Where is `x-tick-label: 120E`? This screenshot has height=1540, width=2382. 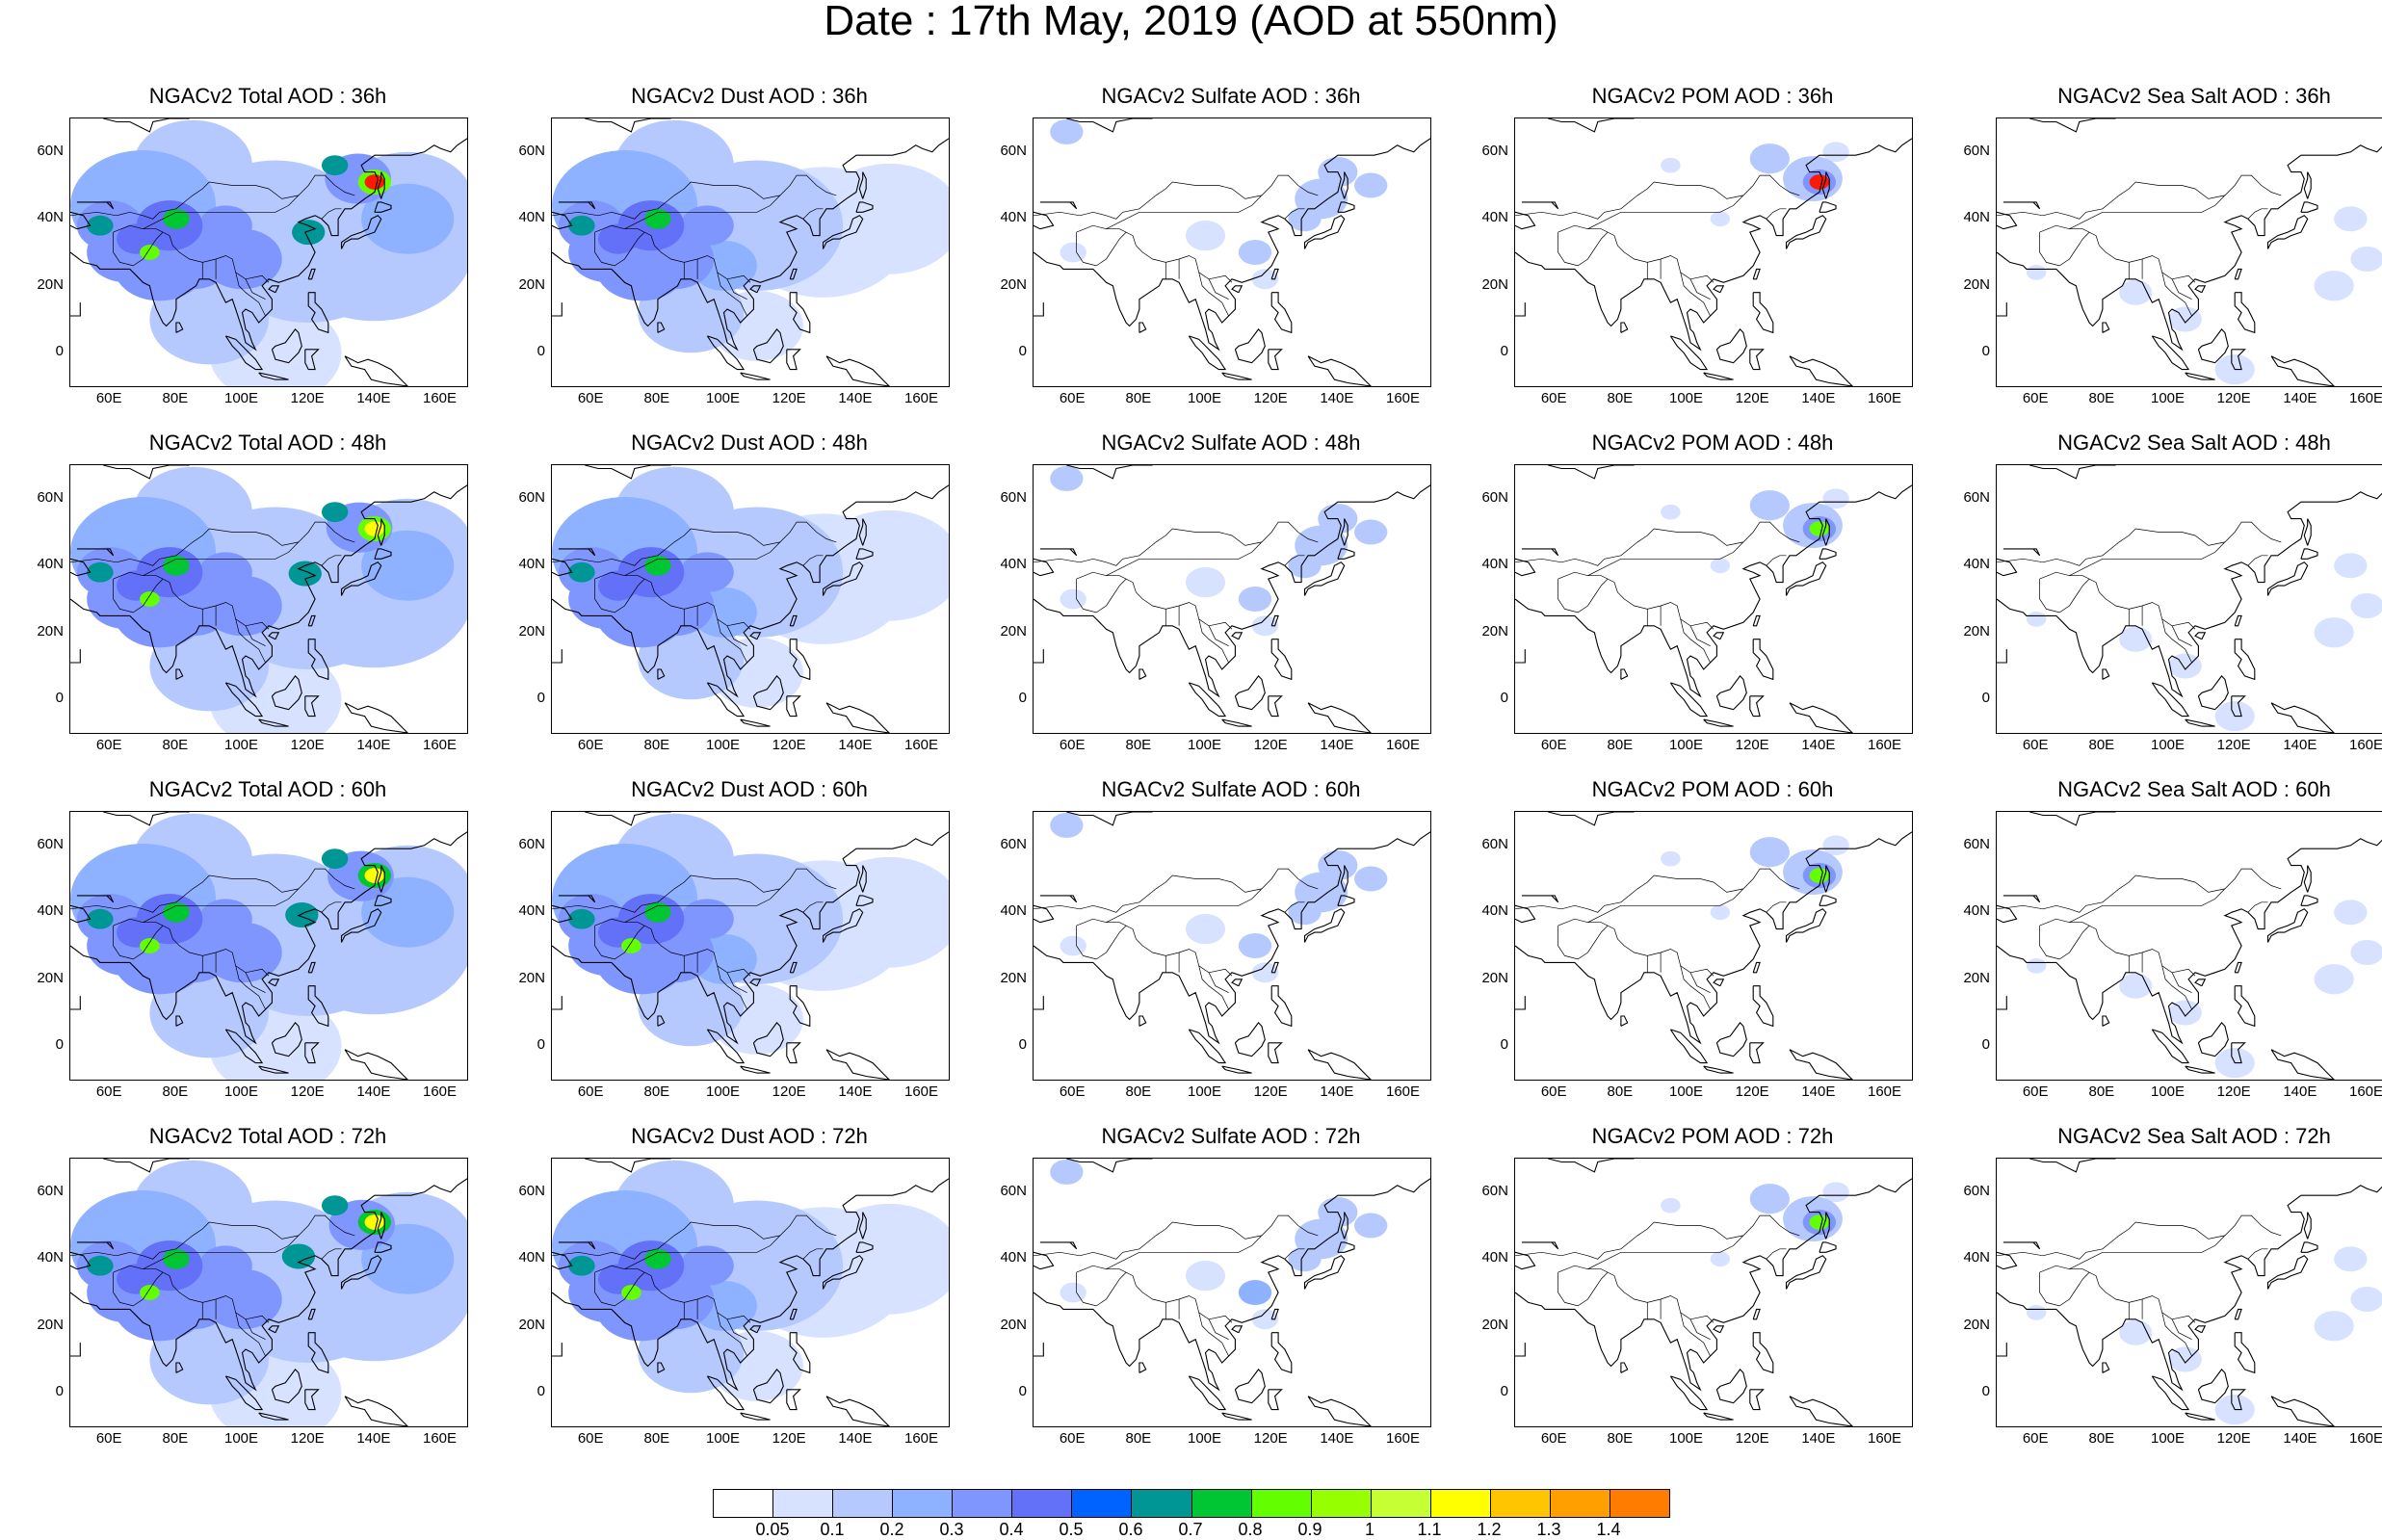
x-tick-label: 120E is located at coordinates (1752, 398).